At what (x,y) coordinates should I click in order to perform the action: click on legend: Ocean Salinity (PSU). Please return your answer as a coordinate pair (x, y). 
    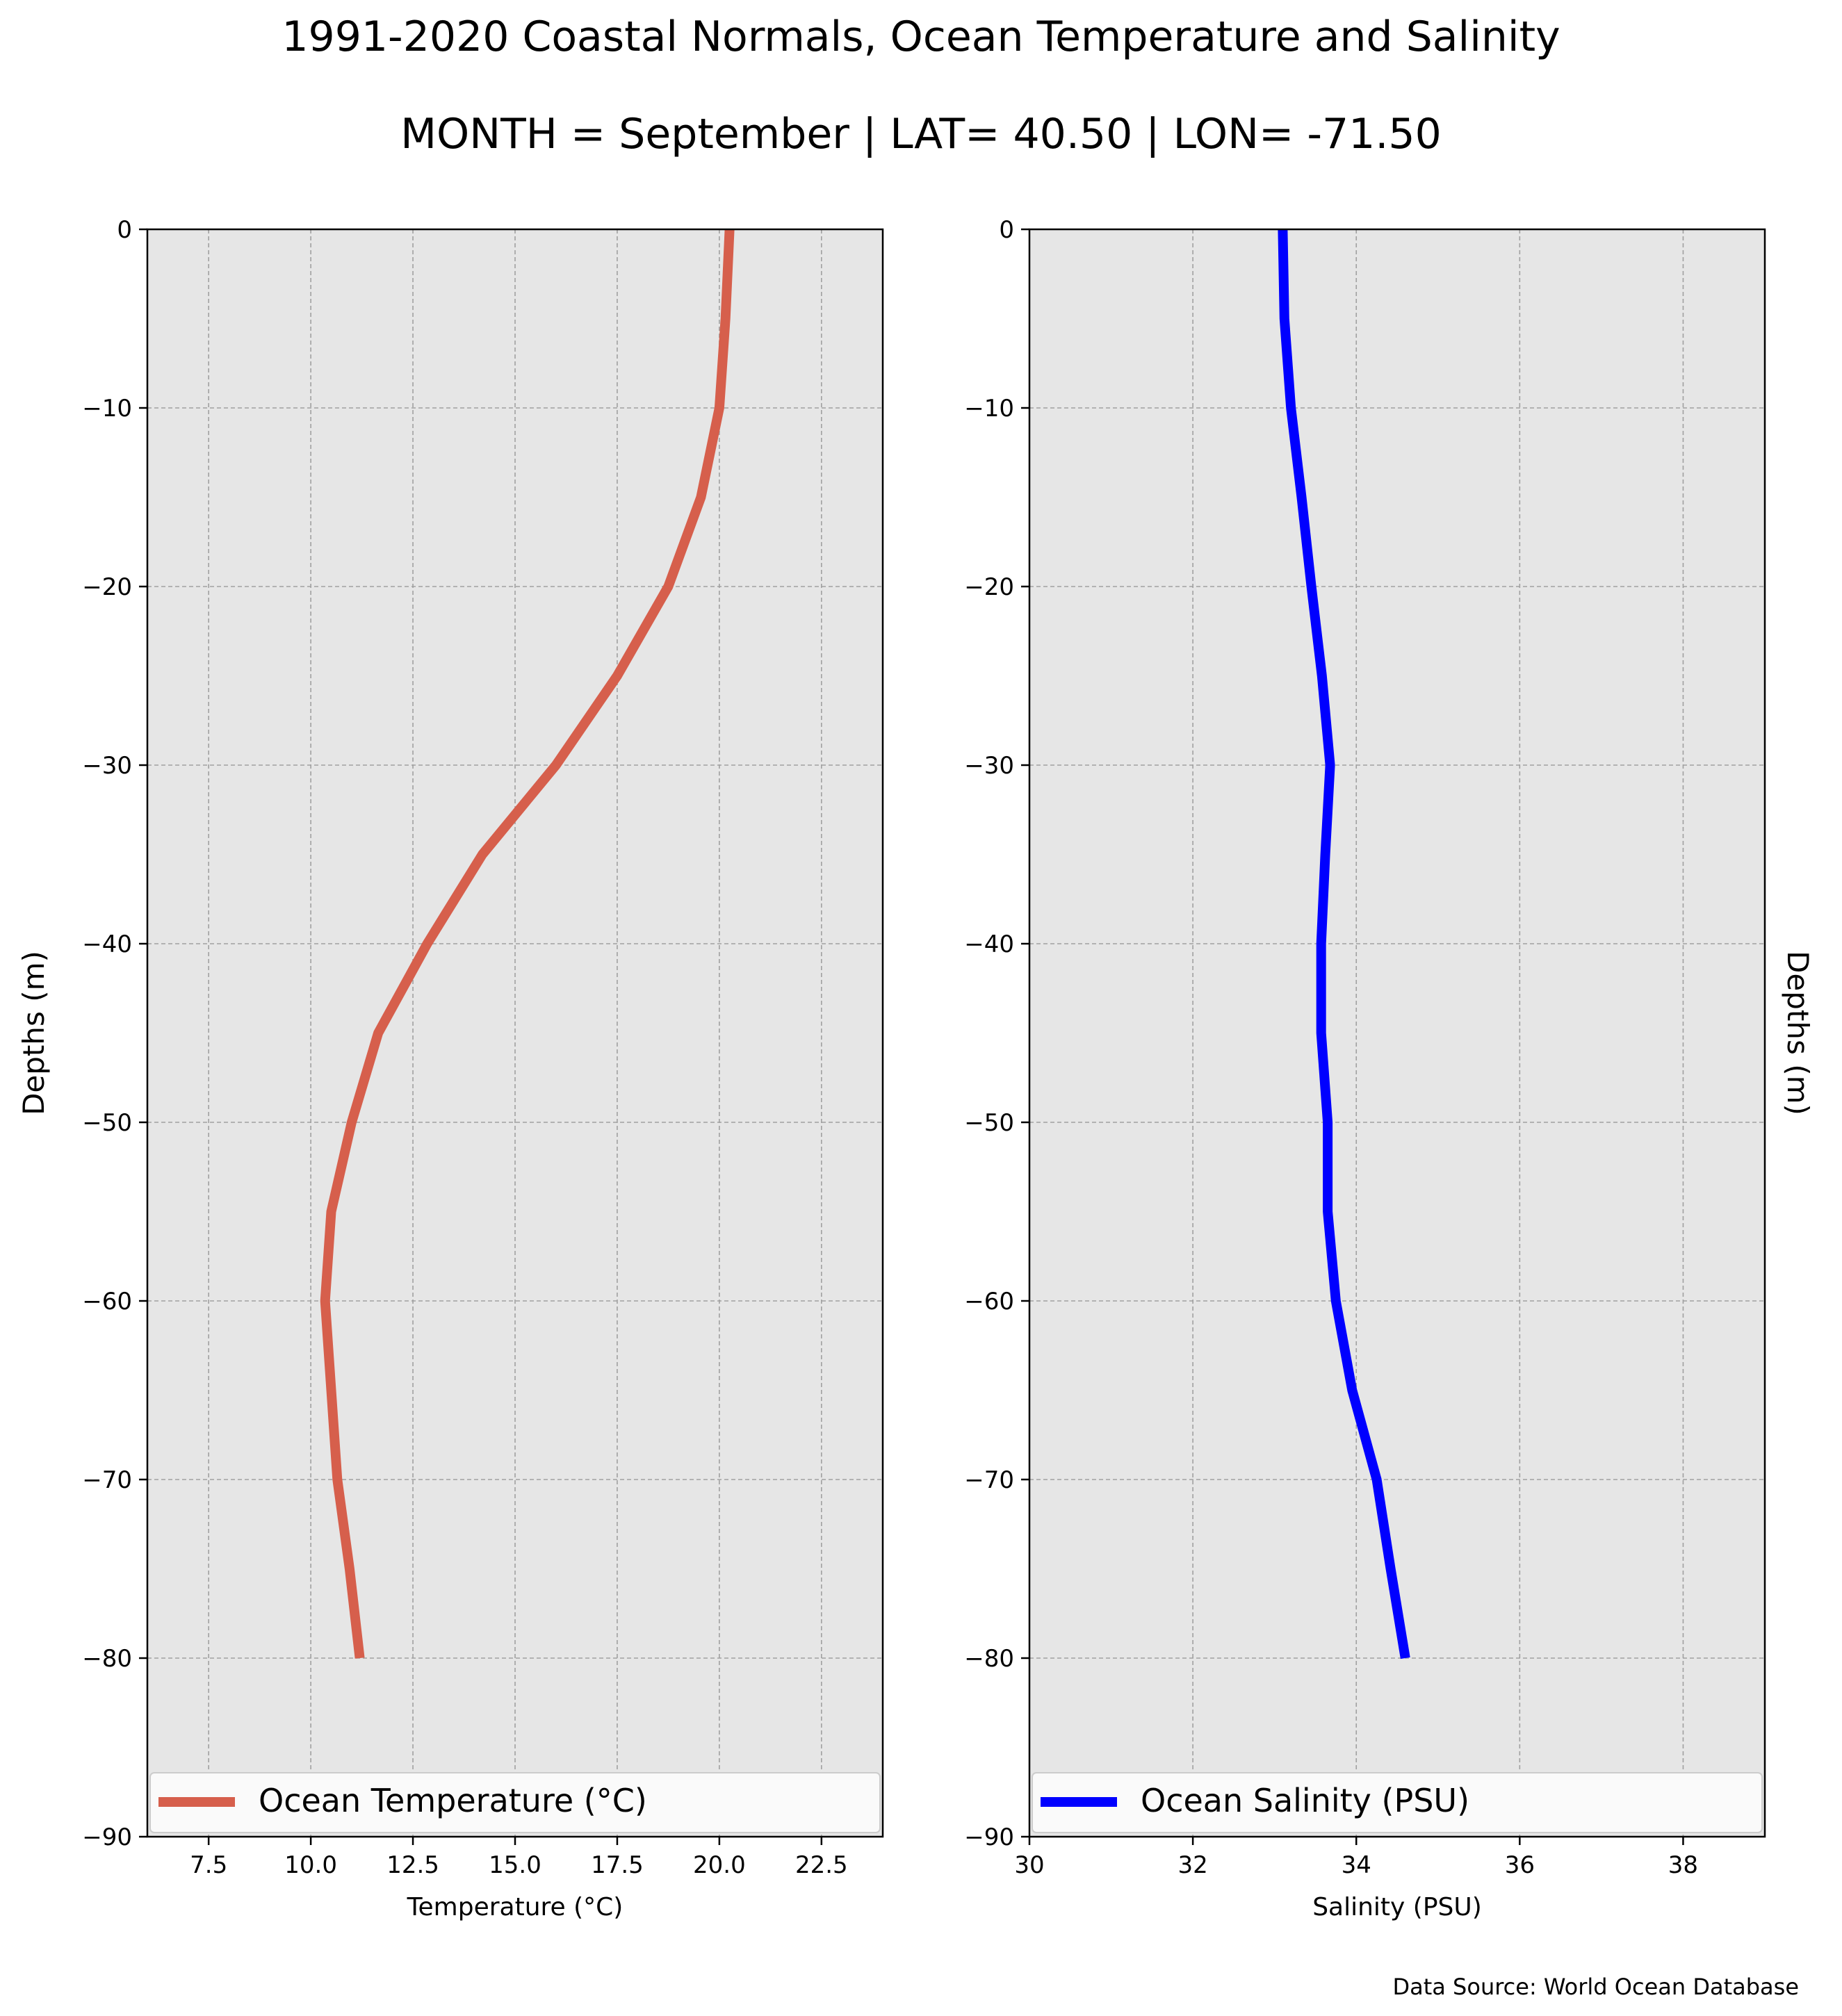
    Looking at the image, I should click on (1397, 1803).